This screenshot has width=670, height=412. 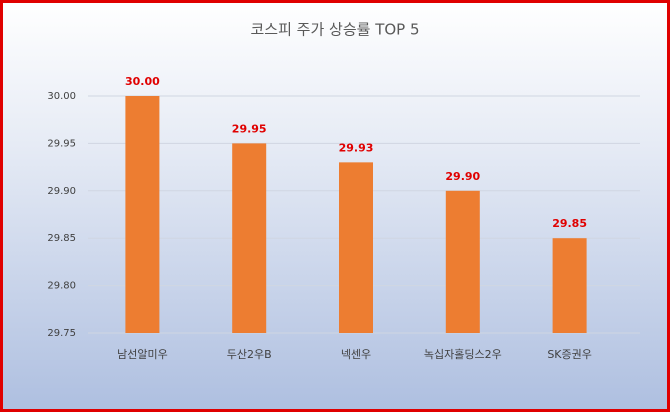 What do you see at coordinates (61, 191) in the screenshot?
I see `y-tick-label: 29.90` at bounding box center [61, 191].